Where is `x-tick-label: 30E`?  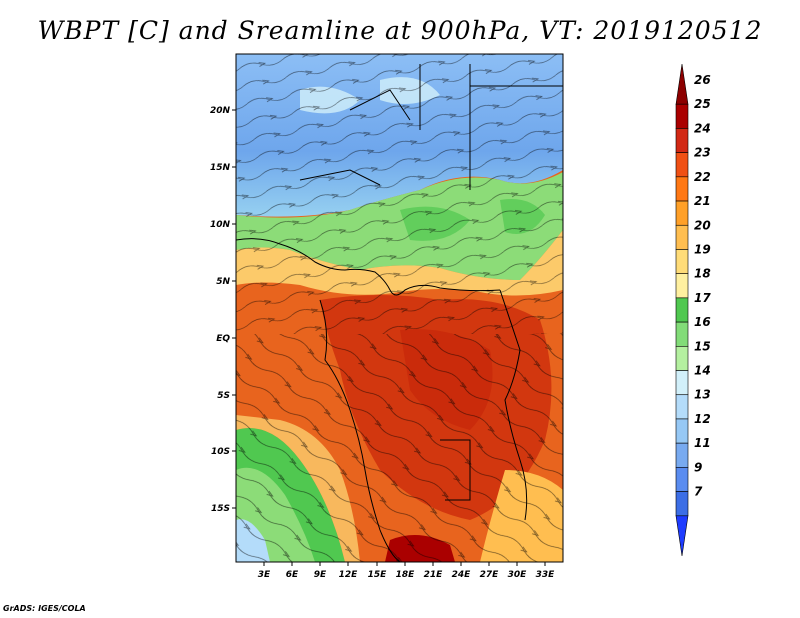 x-tick-label: 30E is located at coordinates (518, 575).